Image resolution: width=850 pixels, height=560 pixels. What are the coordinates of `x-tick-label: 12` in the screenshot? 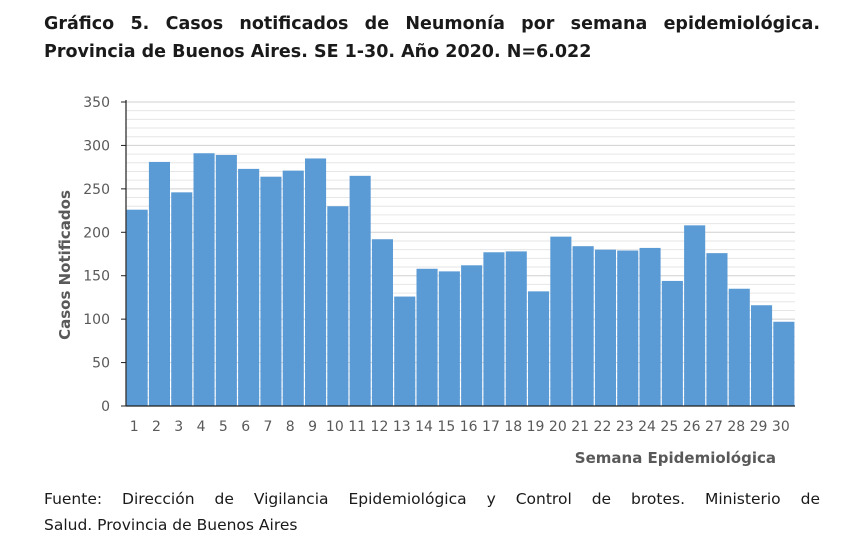 It's located at (380, 427).